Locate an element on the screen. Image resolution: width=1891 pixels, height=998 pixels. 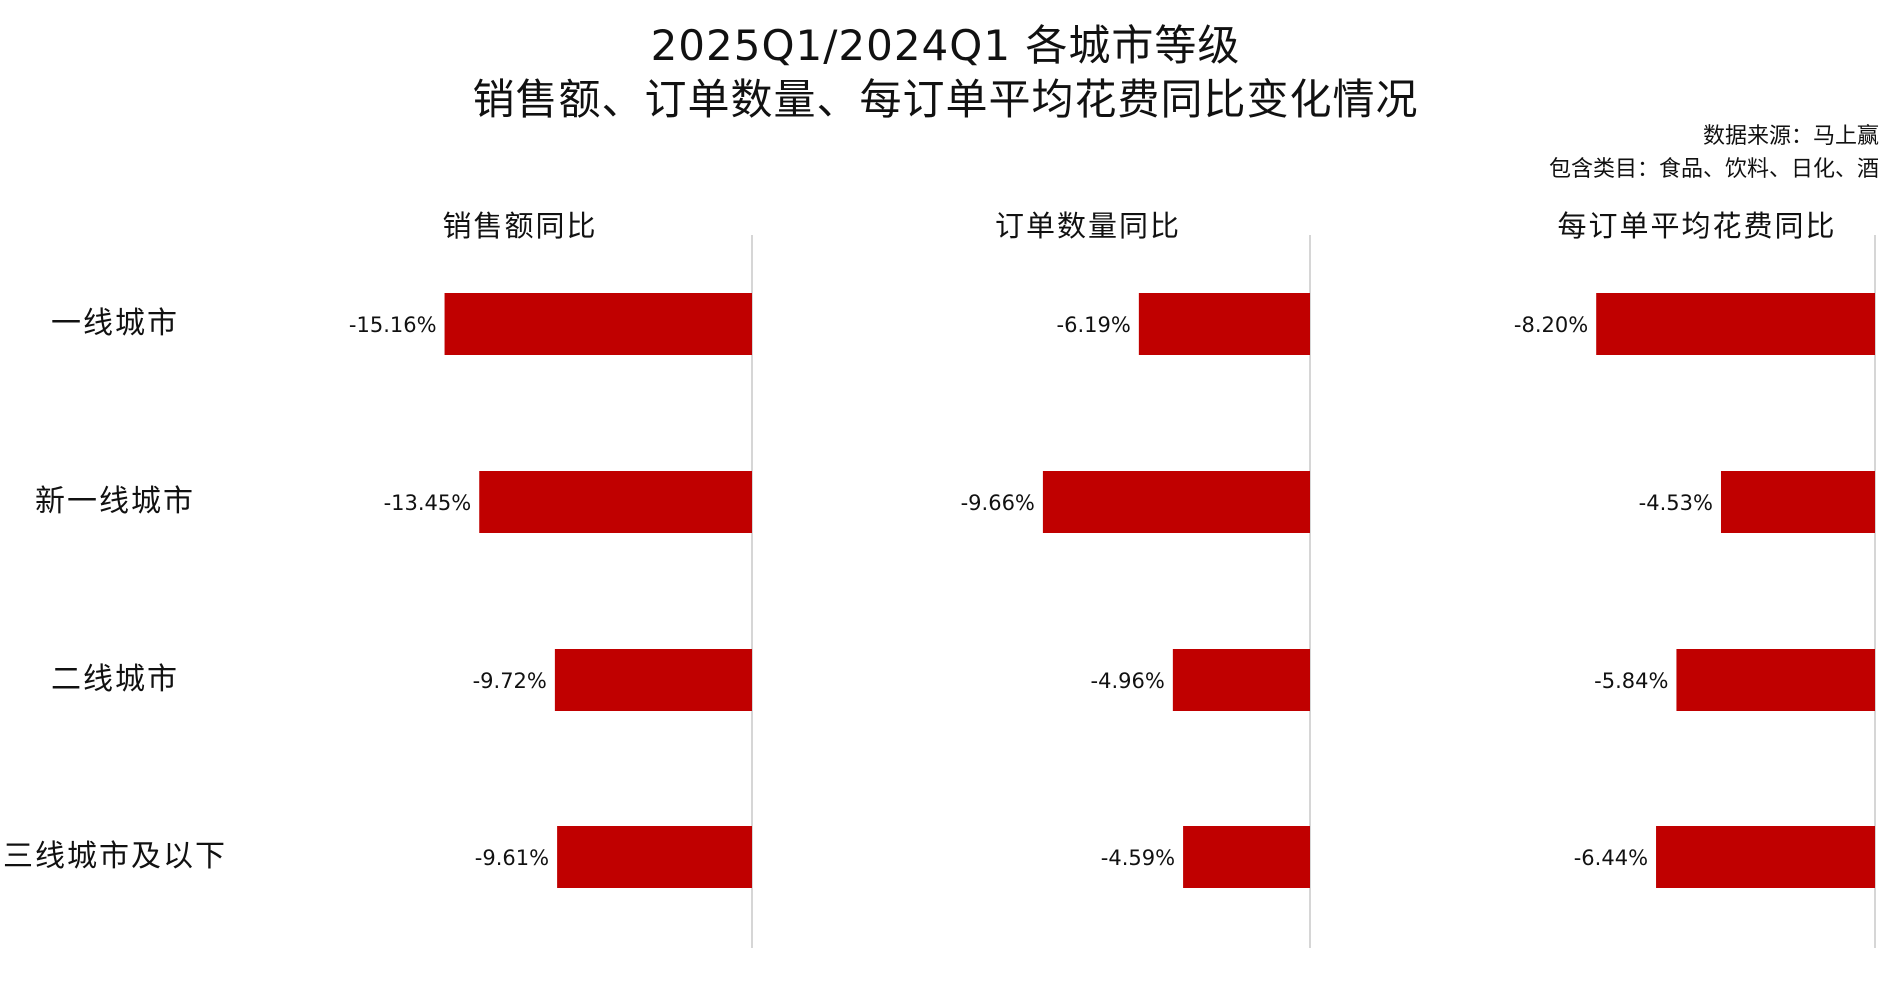
data-label-s1-c1: -15.16% is located at coordinates (393, 325).